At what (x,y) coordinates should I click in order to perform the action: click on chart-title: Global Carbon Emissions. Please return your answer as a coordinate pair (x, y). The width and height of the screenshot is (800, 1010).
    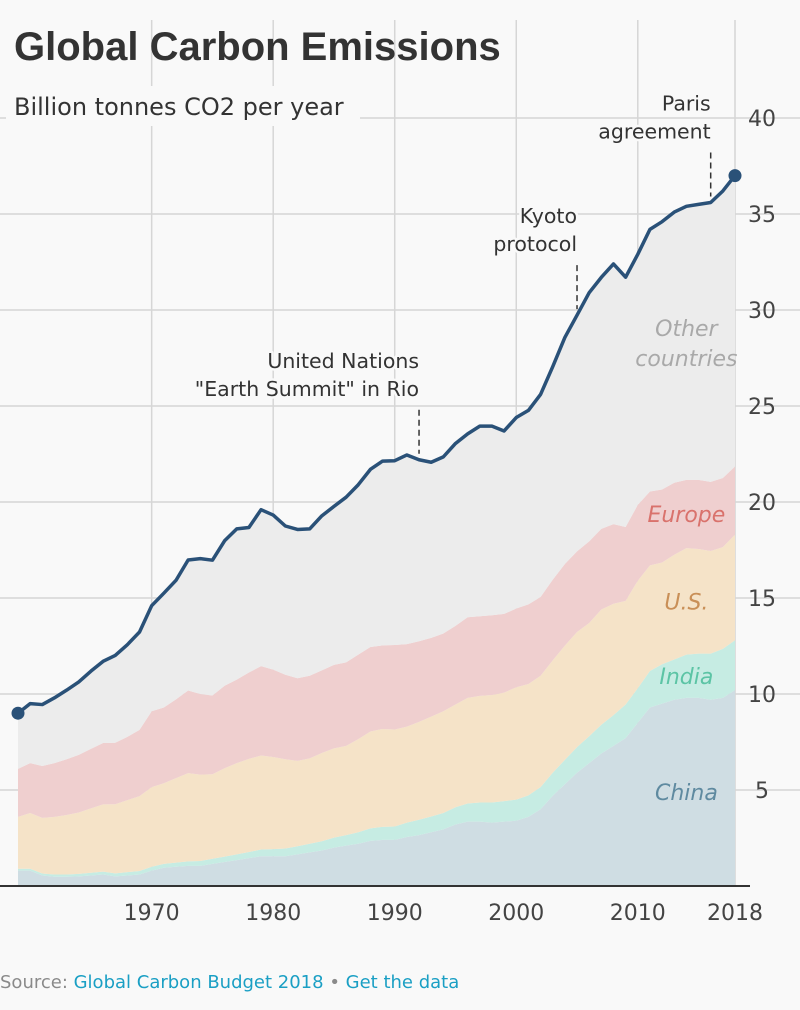
    Looking at the image, I should click on (257, 47).